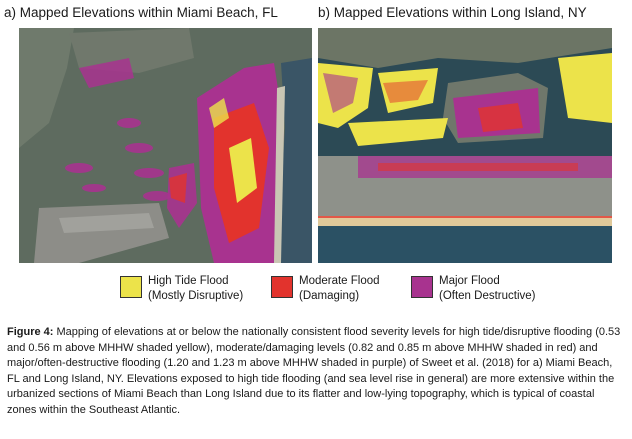  What do you see at coordinates (30, 332) in the screenshot?
I see `caption-label: Figure 4:` at bounding box center [30, 332].